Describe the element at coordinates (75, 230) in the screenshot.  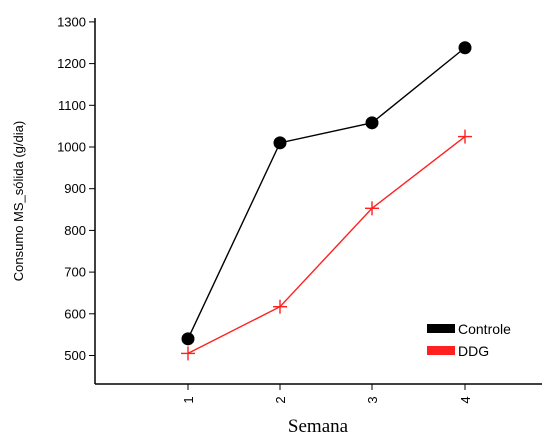
I see `y-tick-label: 800` at that location.